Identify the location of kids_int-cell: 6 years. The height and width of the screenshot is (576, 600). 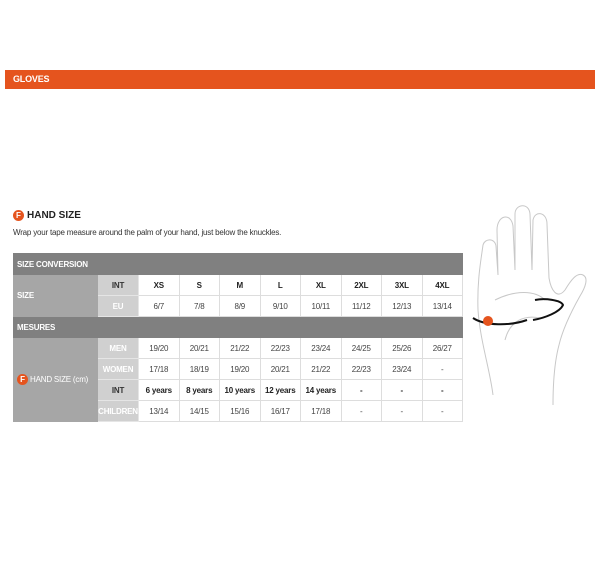
(159, 390).